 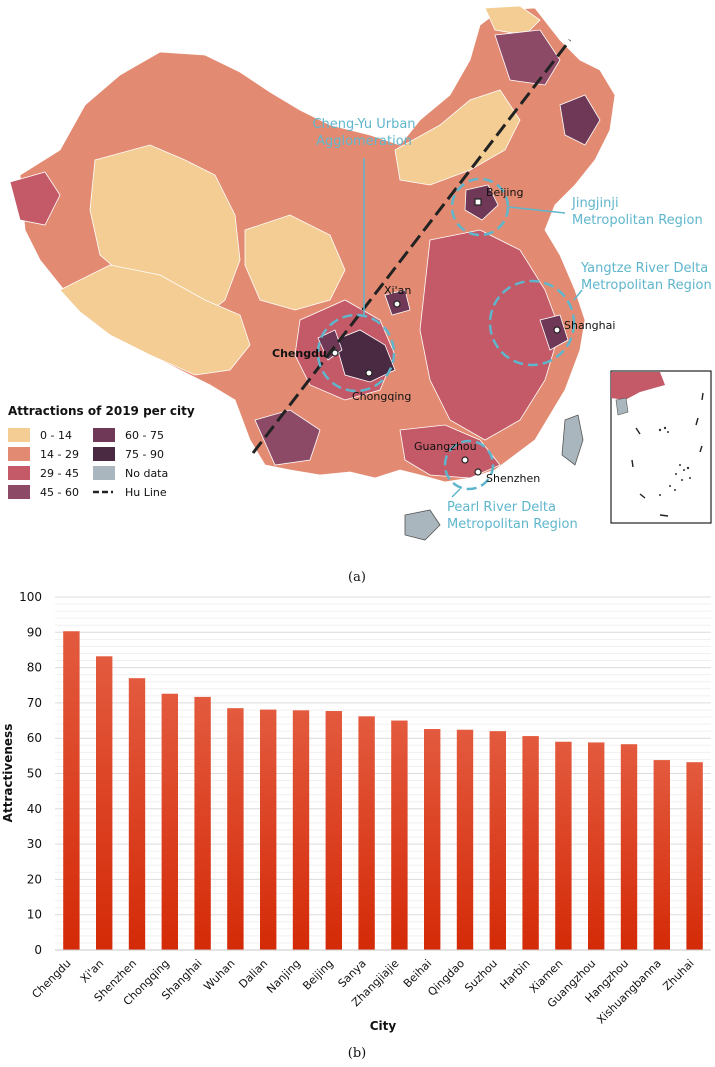 I want to click on legend-item: Hu Line, so click(x=130, y=492).